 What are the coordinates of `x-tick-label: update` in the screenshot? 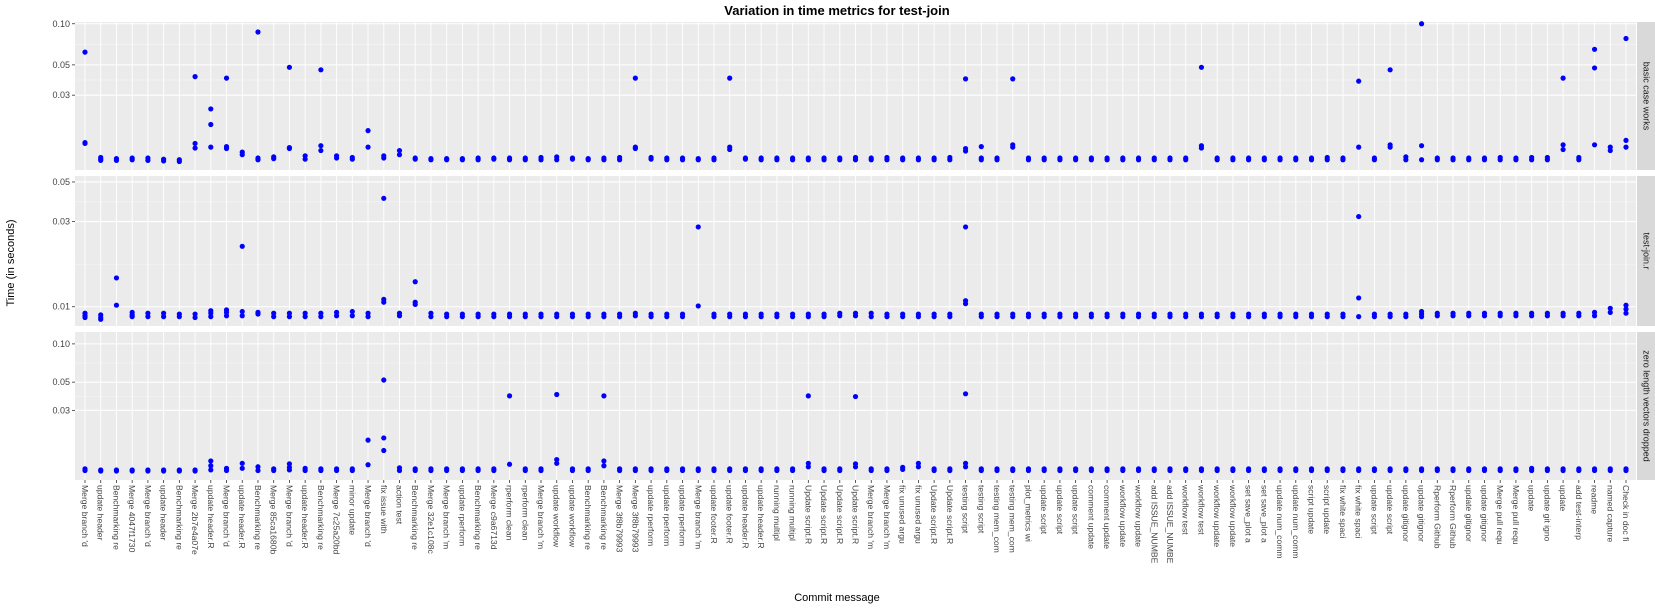 It's located at (1532, 498).